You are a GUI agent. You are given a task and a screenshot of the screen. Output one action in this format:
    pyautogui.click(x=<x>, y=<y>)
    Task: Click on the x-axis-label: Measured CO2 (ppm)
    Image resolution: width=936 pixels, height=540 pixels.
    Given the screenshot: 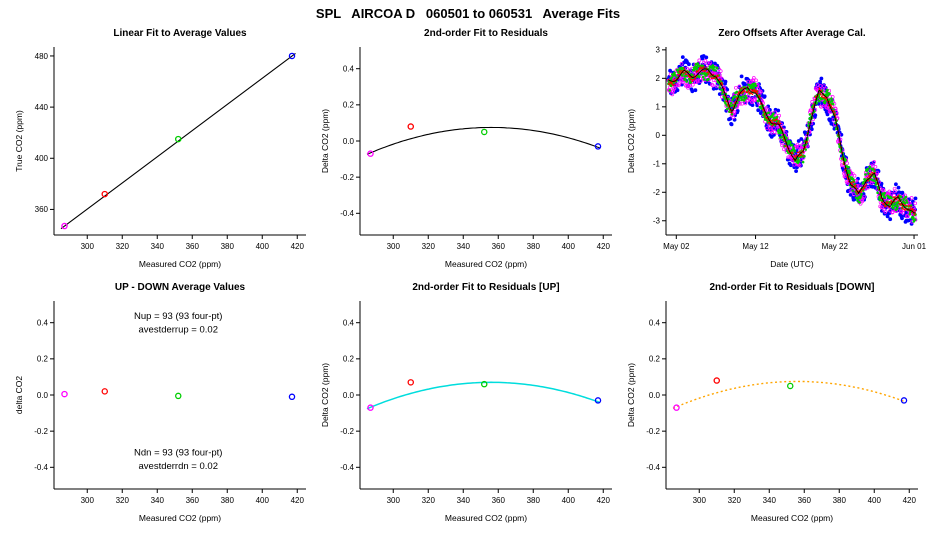 What is the action you would take?
    pyautogui.click(x=792, y=518)
    